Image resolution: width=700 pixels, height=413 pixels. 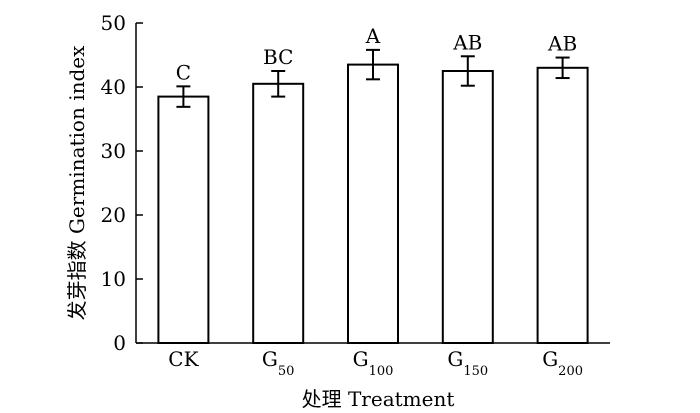 I want to click on y-tick-label: 40, so click(x=113, y=87).